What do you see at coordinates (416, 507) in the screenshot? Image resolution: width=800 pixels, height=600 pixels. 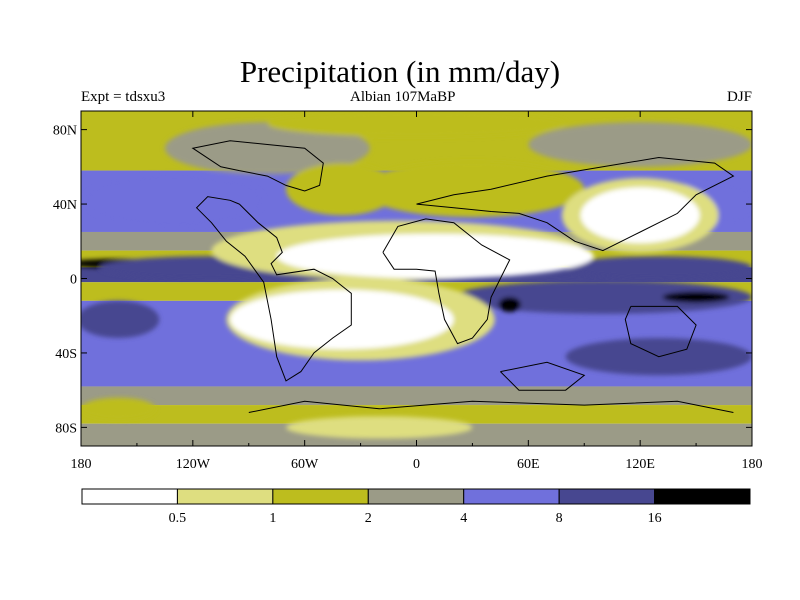 I see `colorbar: 0.5 1 2 4 8 16` at bounding box center [416, 507].